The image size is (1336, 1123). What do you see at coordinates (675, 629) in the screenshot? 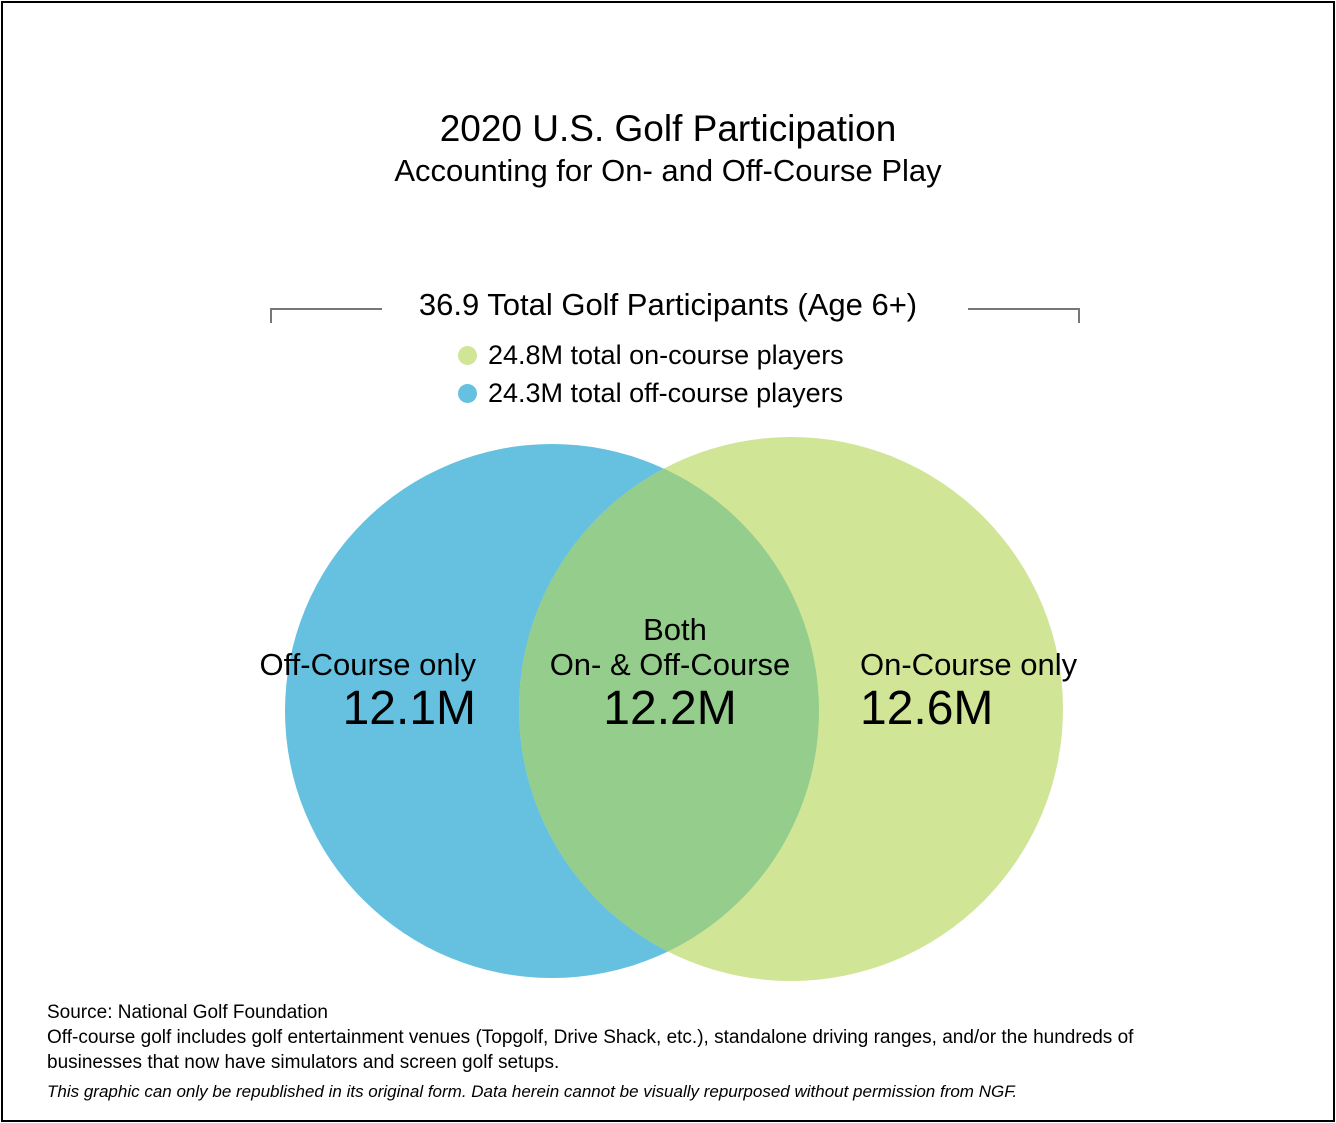
I see `both-label-line1: Both` at bounding box center [675, 629].